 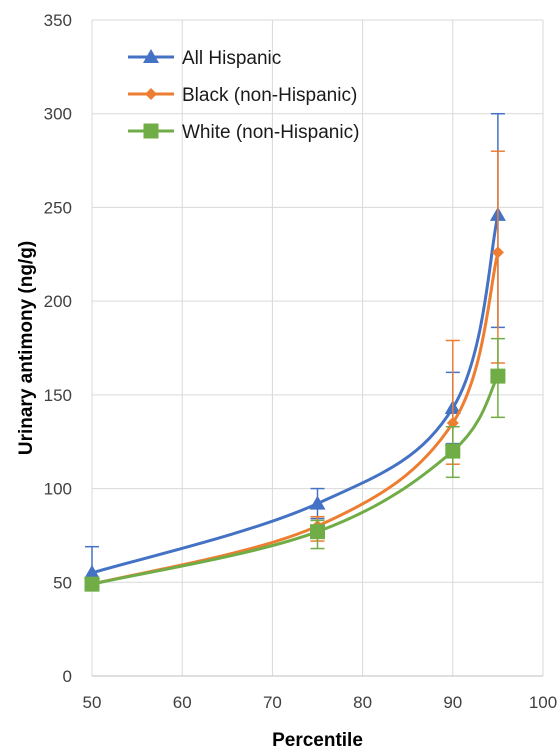 I want to click on y-tick-label: 50, so click(x=62, y=582).